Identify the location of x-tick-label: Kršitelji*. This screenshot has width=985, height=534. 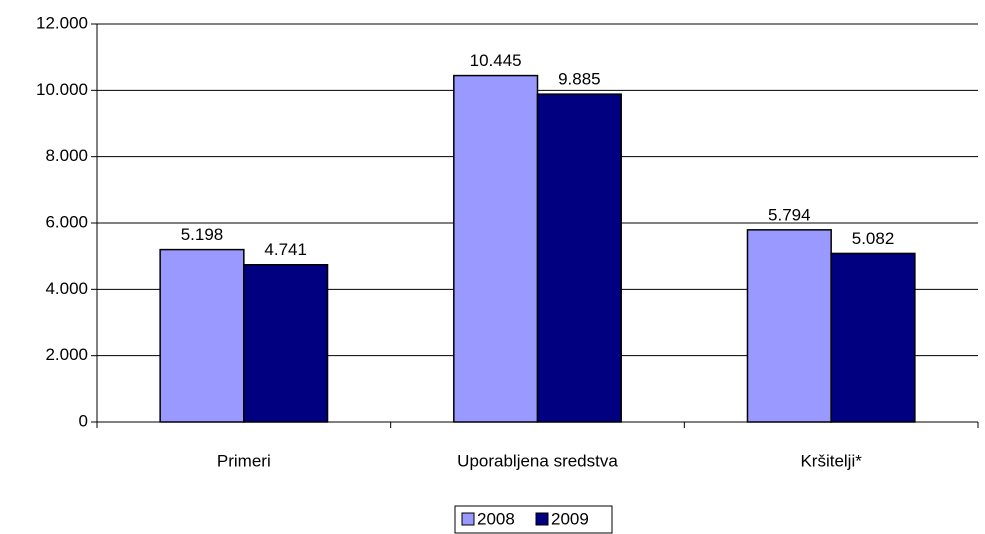
(831, 460).